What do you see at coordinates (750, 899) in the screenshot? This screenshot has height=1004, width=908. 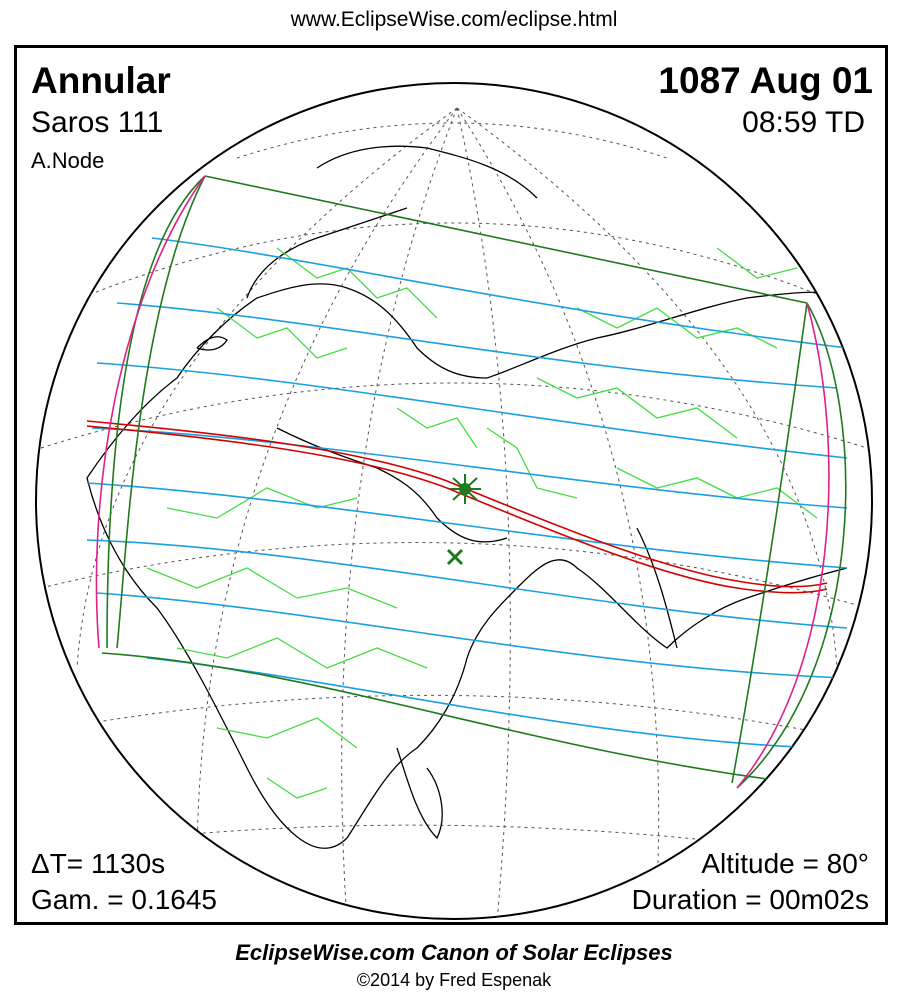 I see `central-duration: Duration = 00m02s` at bounding box center [750, 899].